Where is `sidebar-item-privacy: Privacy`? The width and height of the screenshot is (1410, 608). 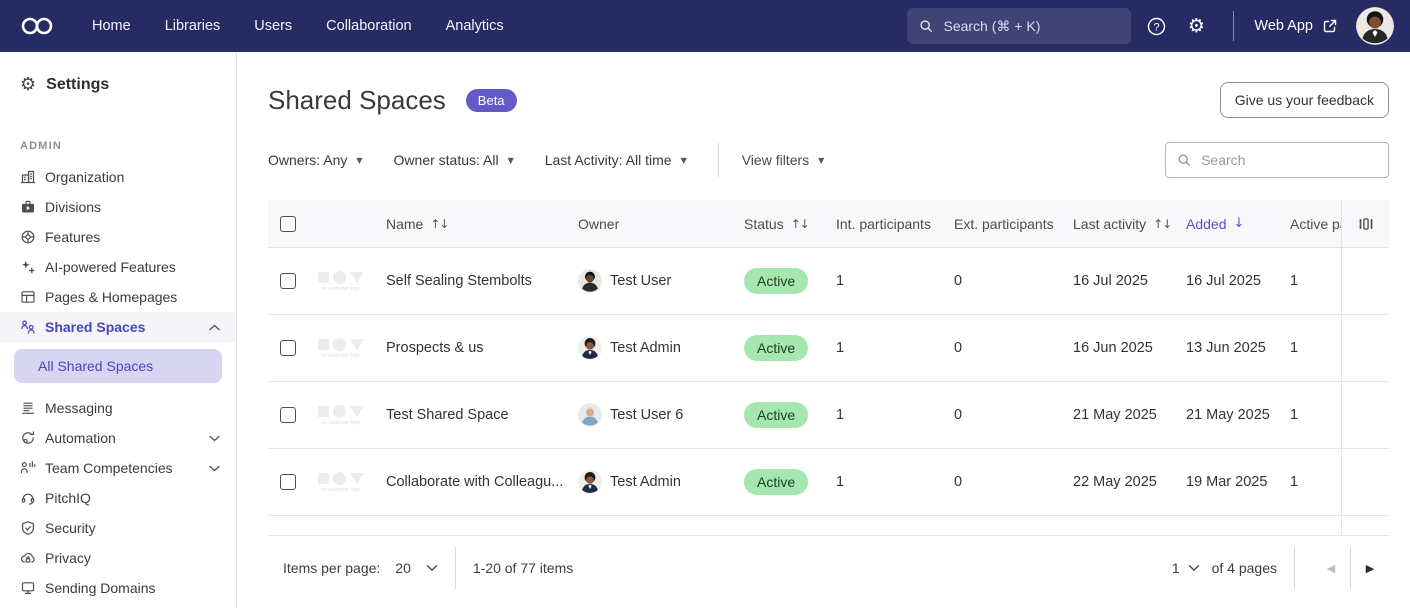 sidebar-item-privacy: Privacy is located at coordinates (118, 558).